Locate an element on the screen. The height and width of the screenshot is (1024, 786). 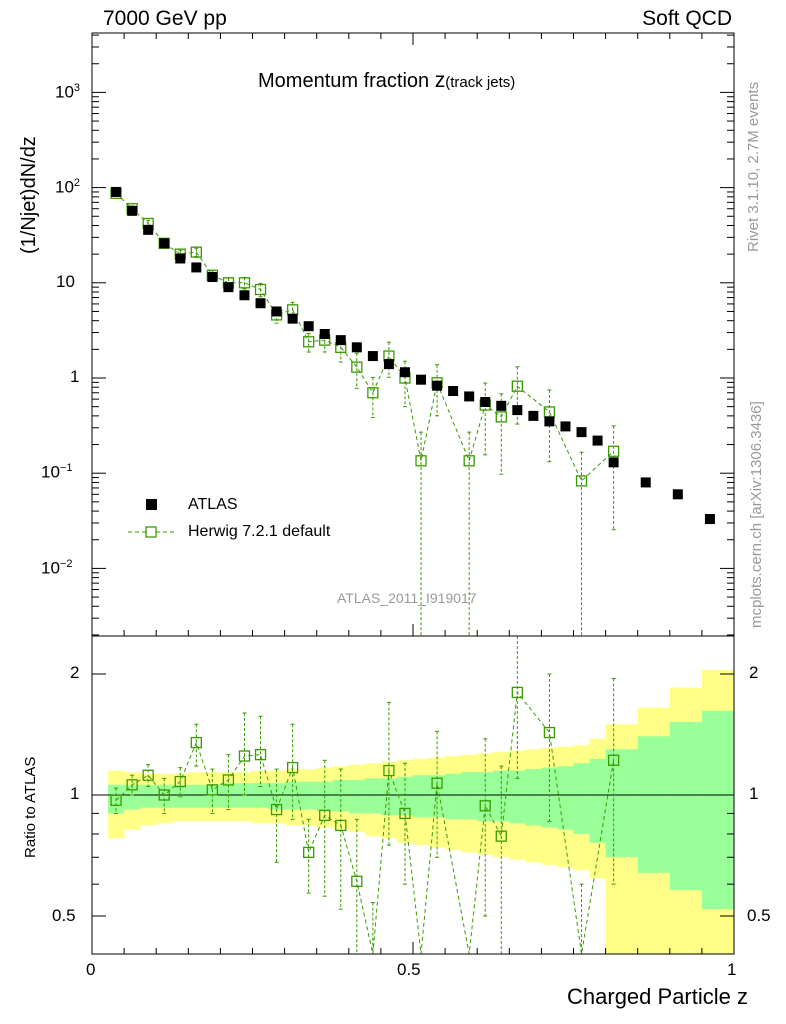
legend-marker-atlas is located at coordinates (151, 504).